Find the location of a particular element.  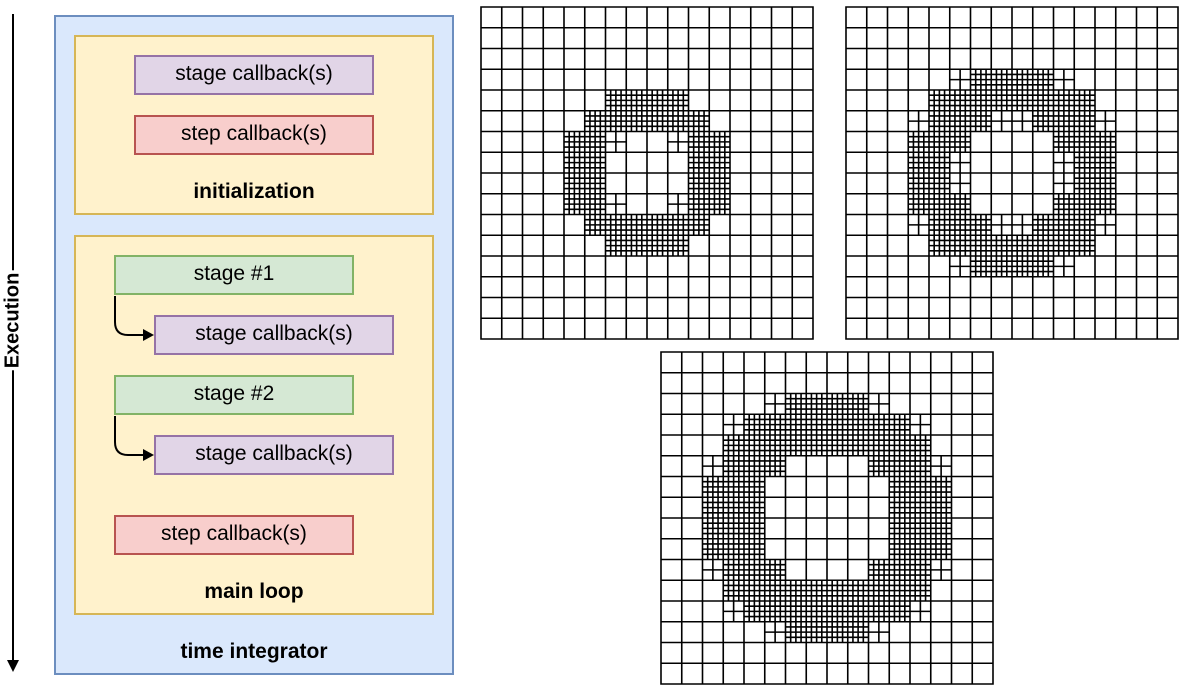

mesh-2-lines is located at coordinates (1012, 173).